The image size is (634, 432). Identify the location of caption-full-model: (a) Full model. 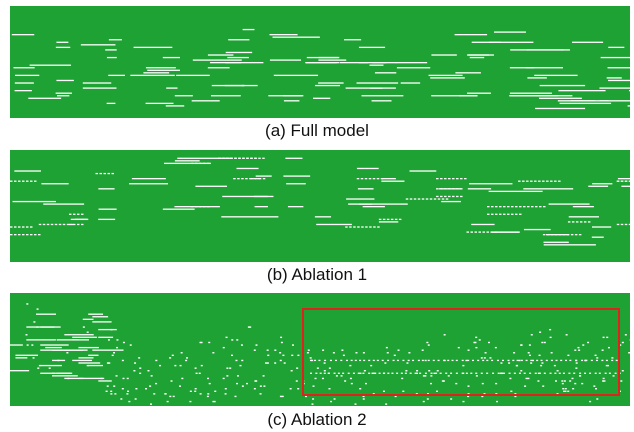
(317, 130).